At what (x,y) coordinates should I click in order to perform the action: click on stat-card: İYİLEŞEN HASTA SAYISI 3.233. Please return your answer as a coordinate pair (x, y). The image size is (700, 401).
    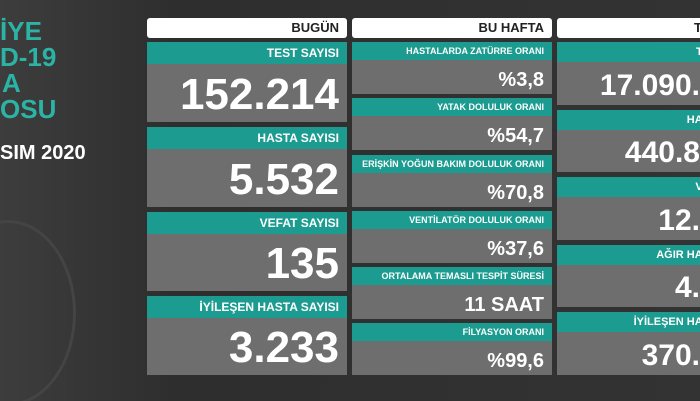
    Looking at the image, I should click on (247, 335).